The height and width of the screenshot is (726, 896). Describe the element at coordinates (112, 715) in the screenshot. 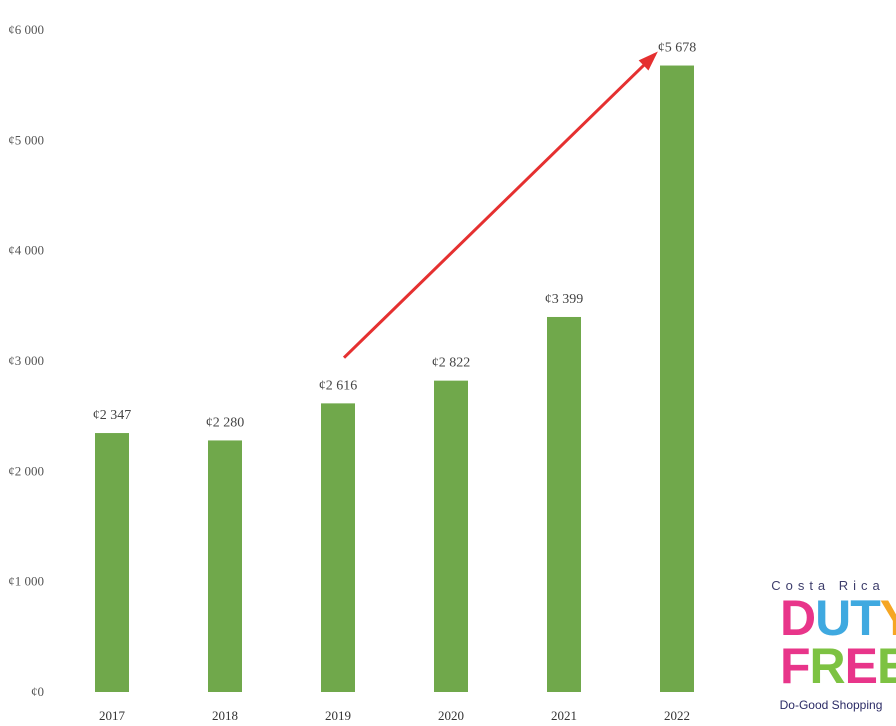

I see `x-tick-label: 2017` at that location.